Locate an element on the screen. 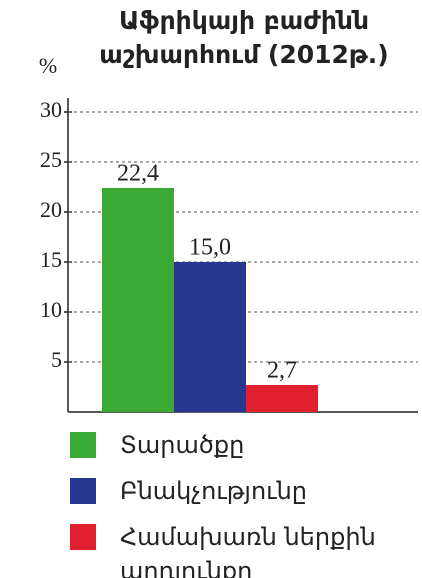 The width and height of the screenshot is (422, 578). legend-item: Տարածքը is located at coordinates (240, 445).